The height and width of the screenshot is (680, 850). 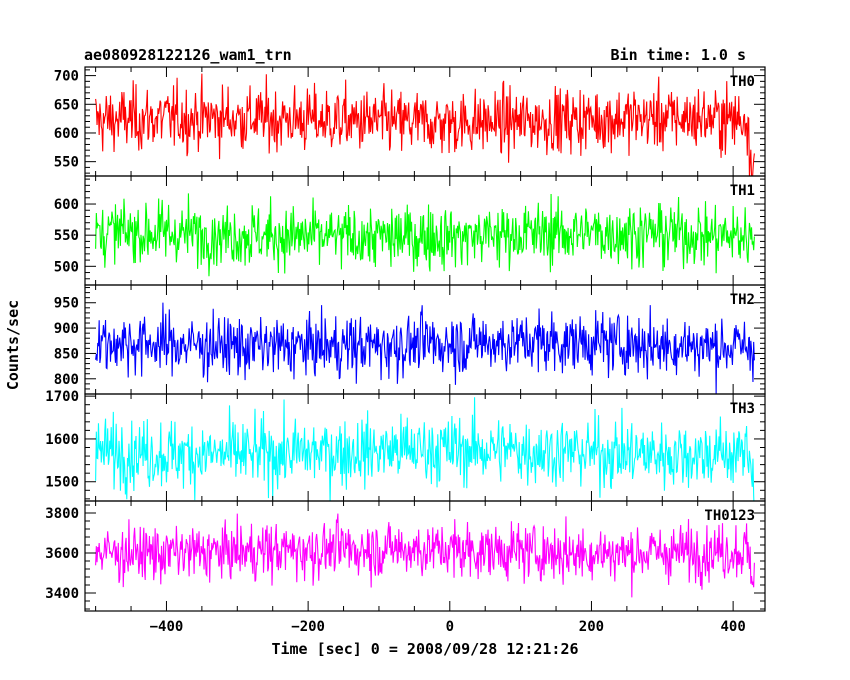 What do you see at coordinates (62, 397) in the screenshot?
I see `y-tick-label: 1700` at bounding box center [62, 397].